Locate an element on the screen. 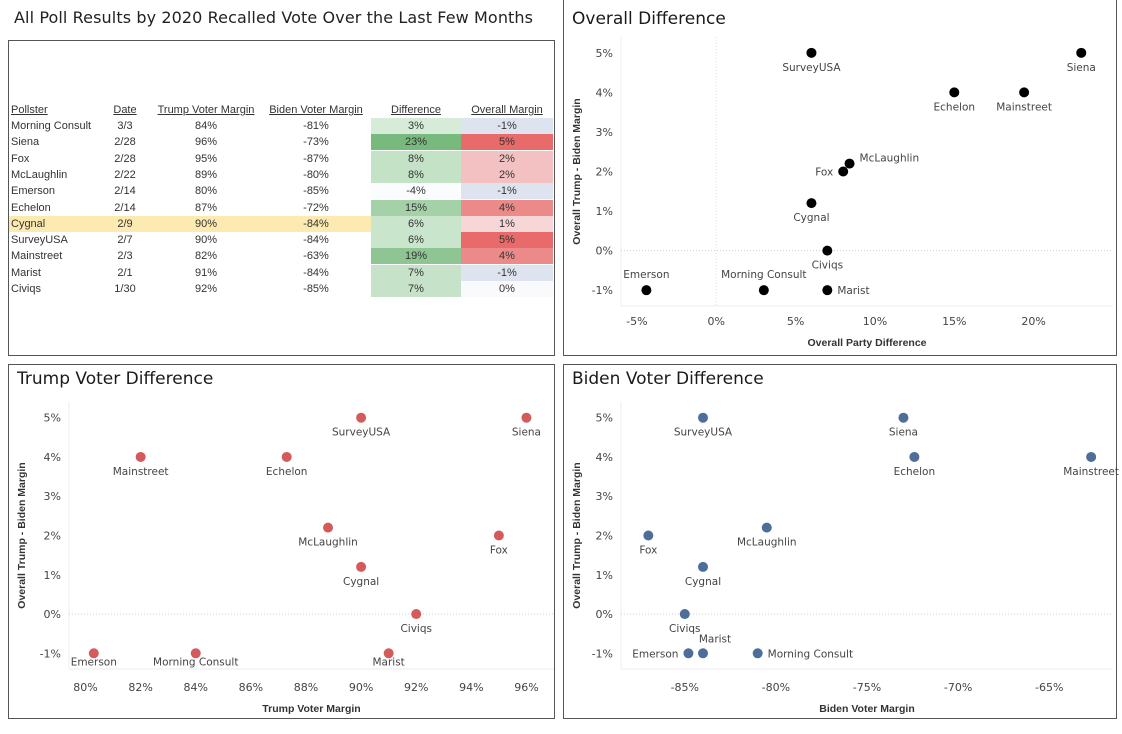  y-tick-label: 3% is located at coordinates (604, 496).